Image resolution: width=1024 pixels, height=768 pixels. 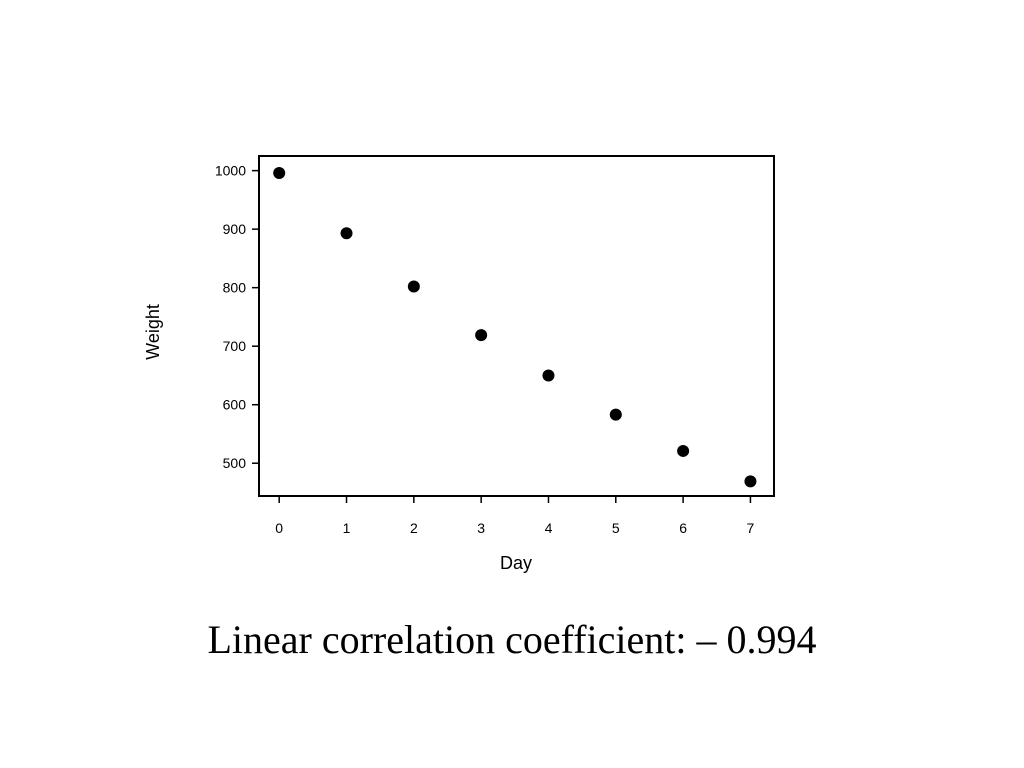 What do you see at coordinates (481, 528) in the screenshot?
I see `x-tick-label: 3` at bounding box center [481, 528].